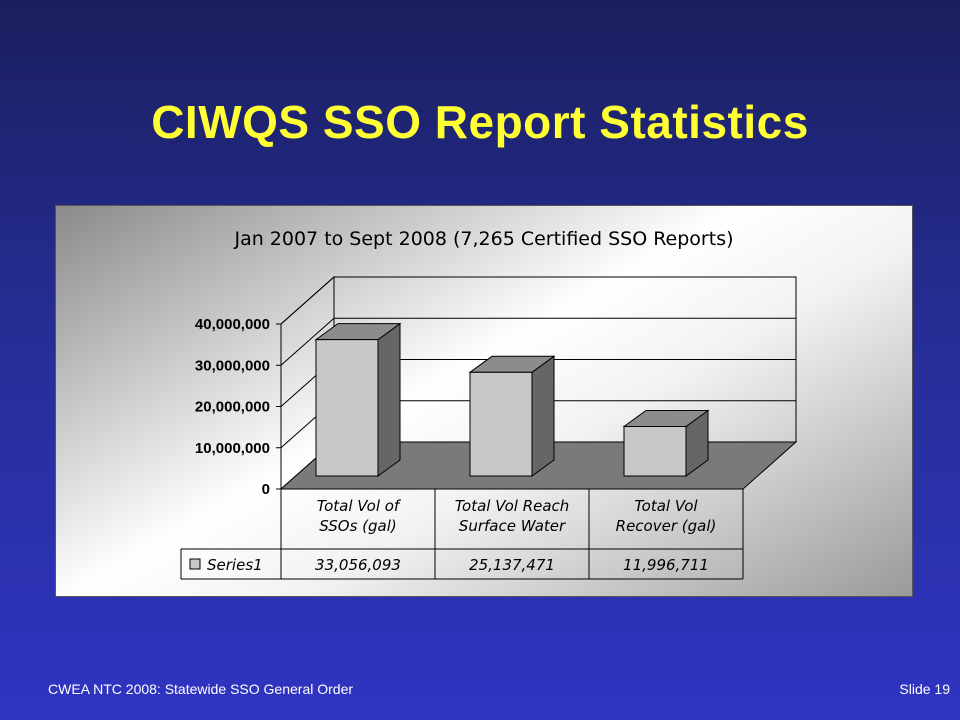 Image resolution: width=960 pixels, height=720 pixels. I want to click on slide-title: CIWQS SSO Report Statistics, so click(480, 122).